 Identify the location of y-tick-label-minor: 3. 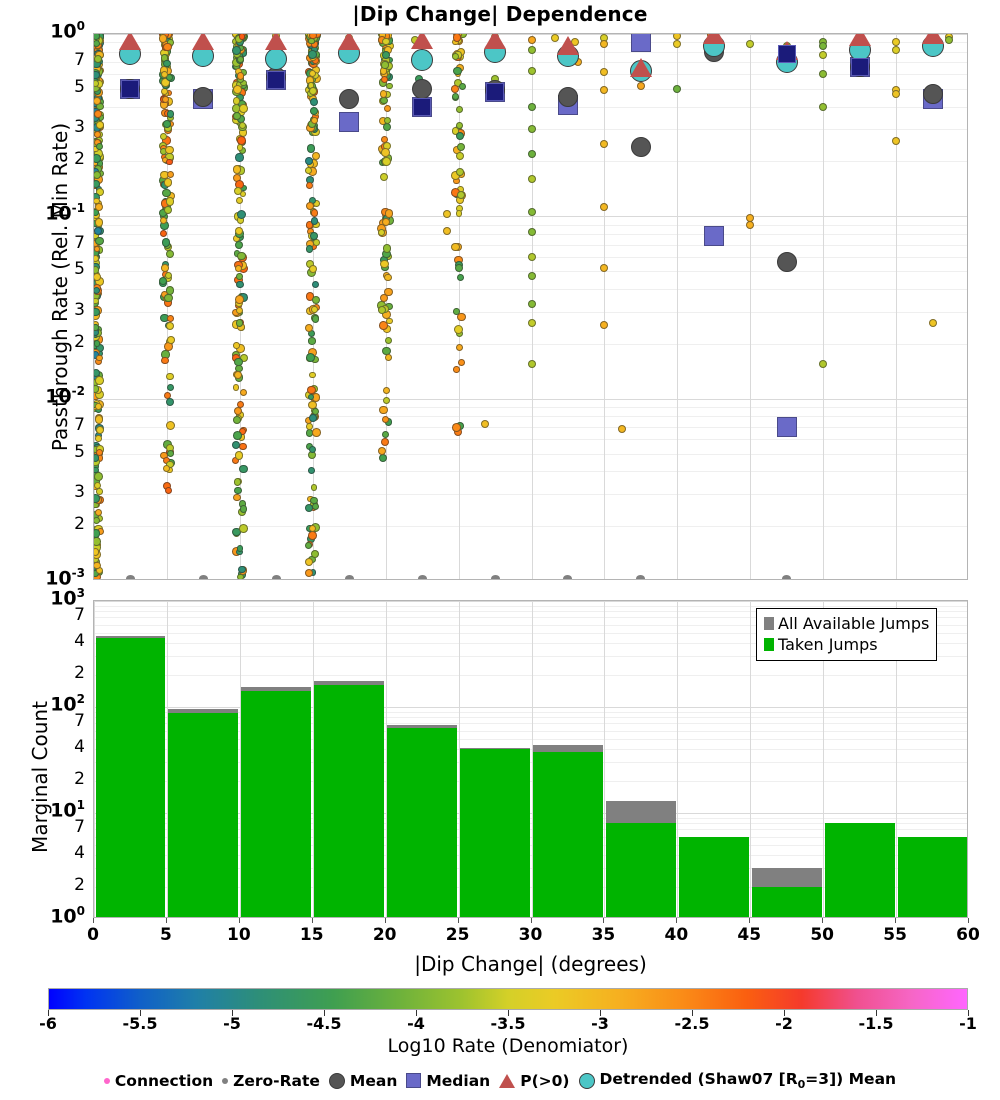
(79, 492).